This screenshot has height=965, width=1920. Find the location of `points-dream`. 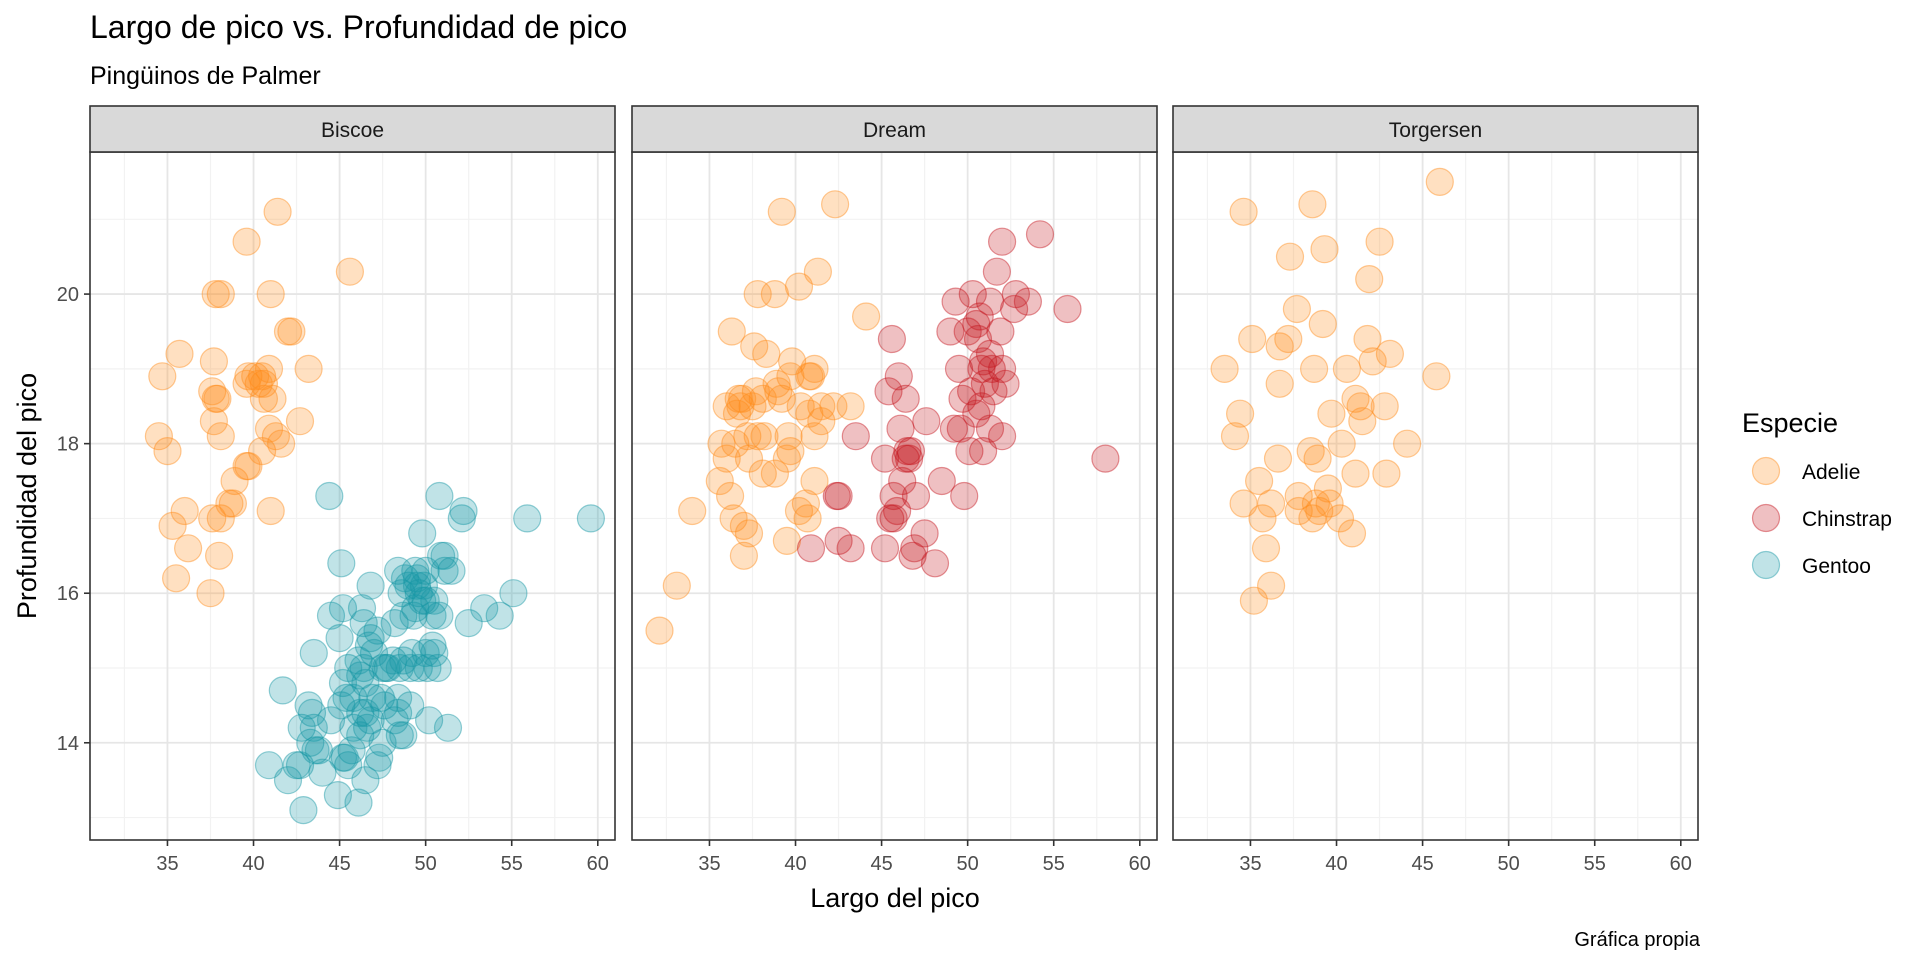

points-dream is located at coordinates (882, 417).